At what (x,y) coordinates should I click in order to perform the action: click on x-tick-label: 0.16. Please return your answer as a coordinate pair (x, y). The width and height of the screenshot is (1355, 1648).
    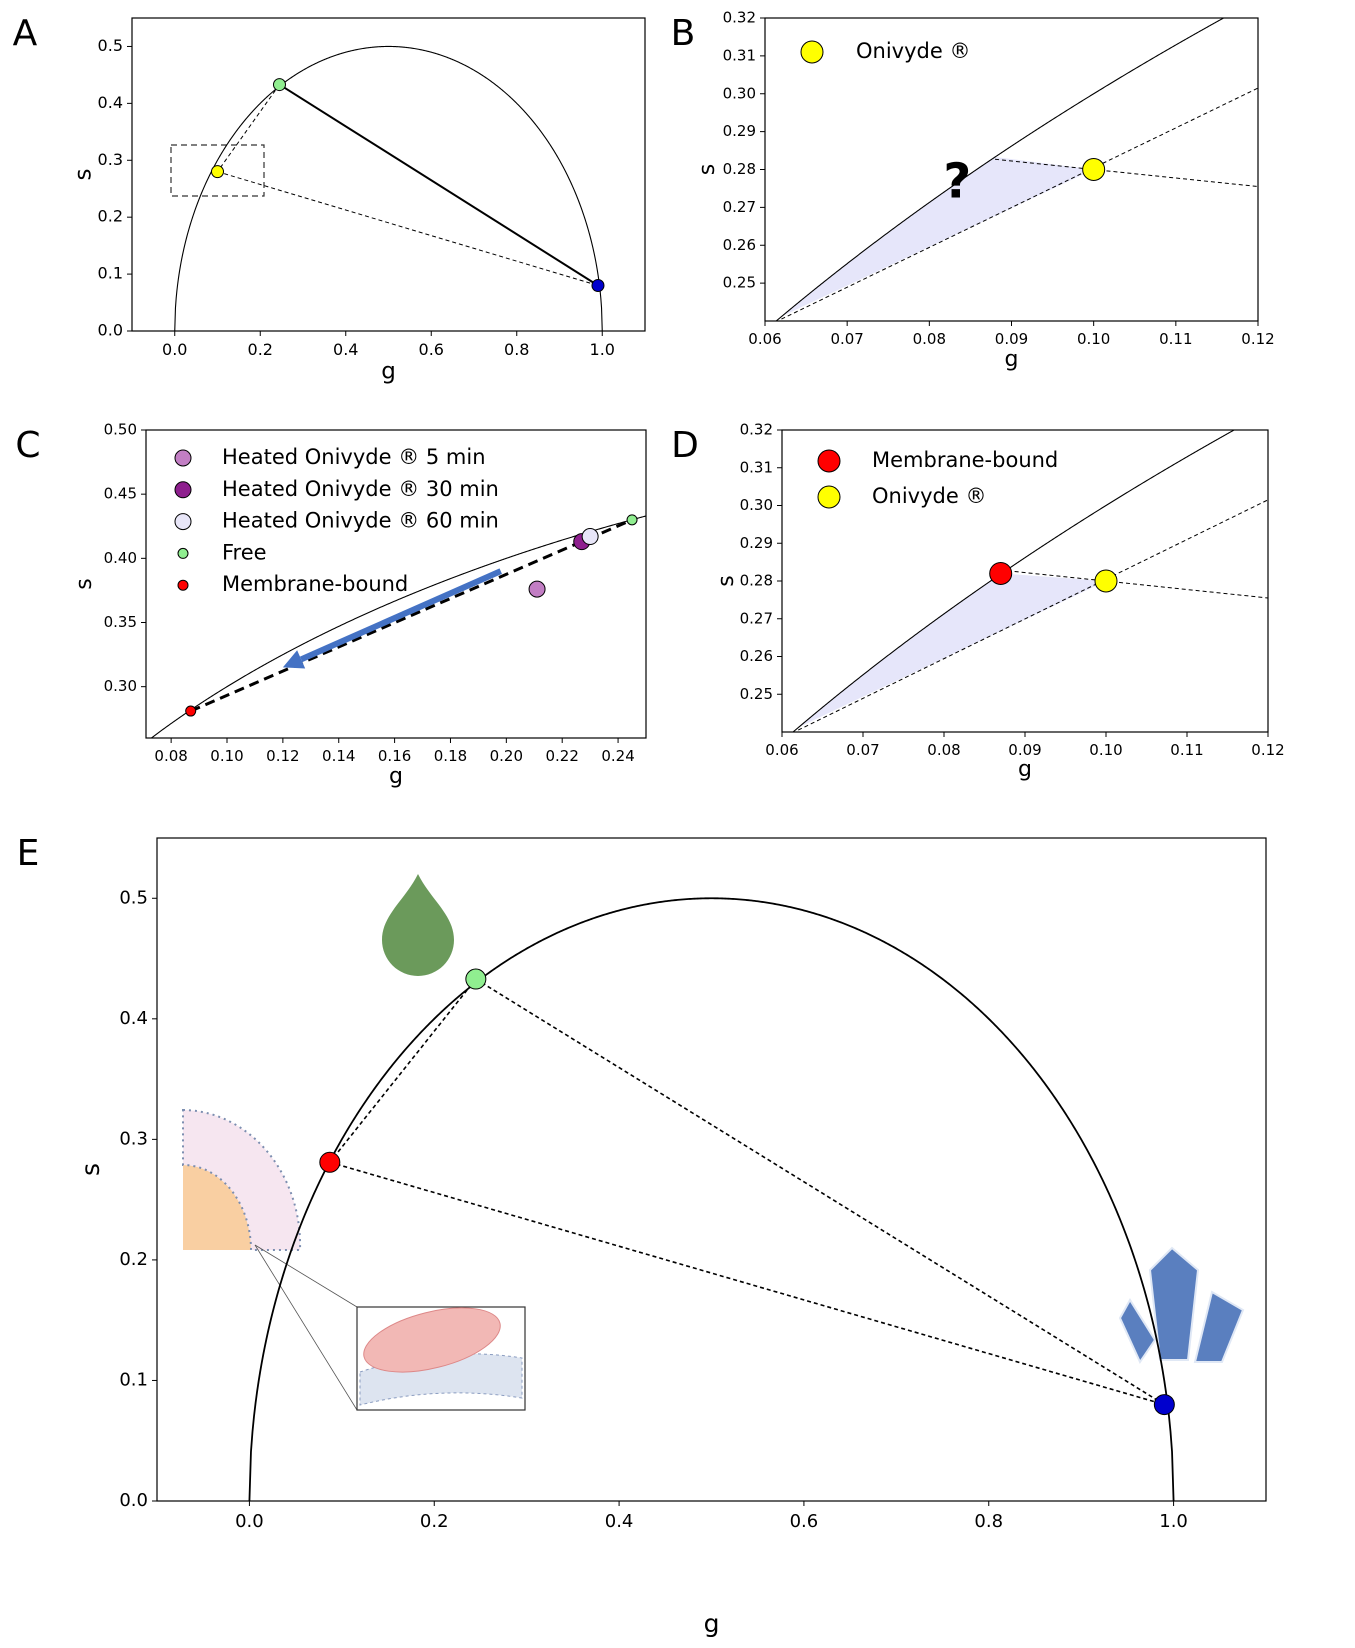
    Looking at the image, I should click on (394, 756).